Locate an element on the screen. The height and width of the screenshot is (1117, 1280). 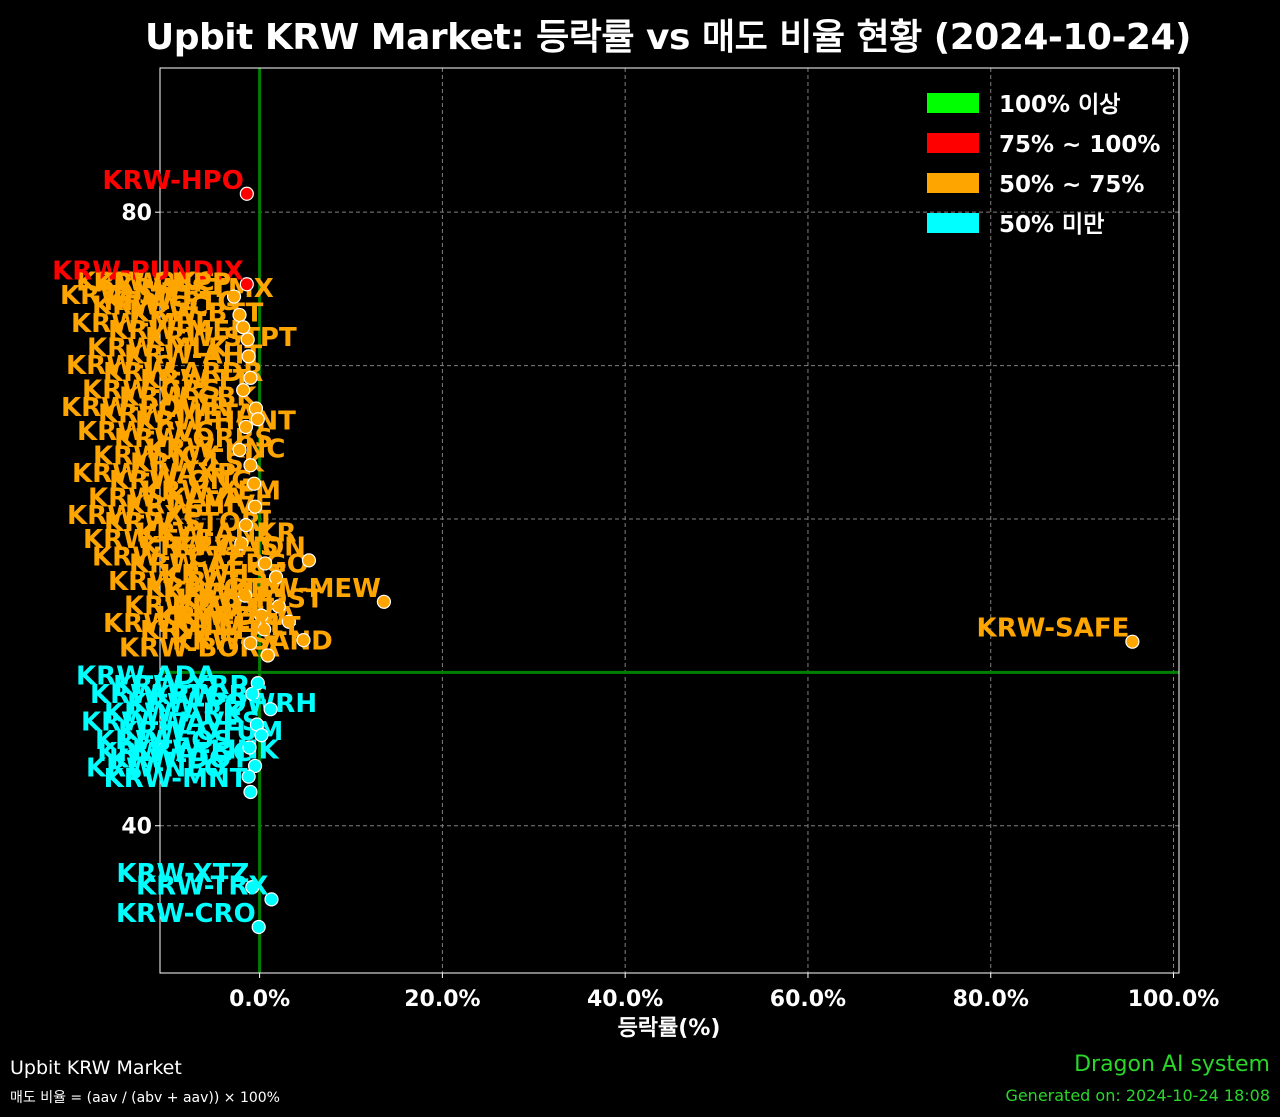
overlap-point-label: KRW-WAVES is located at coordinates (171, 723).